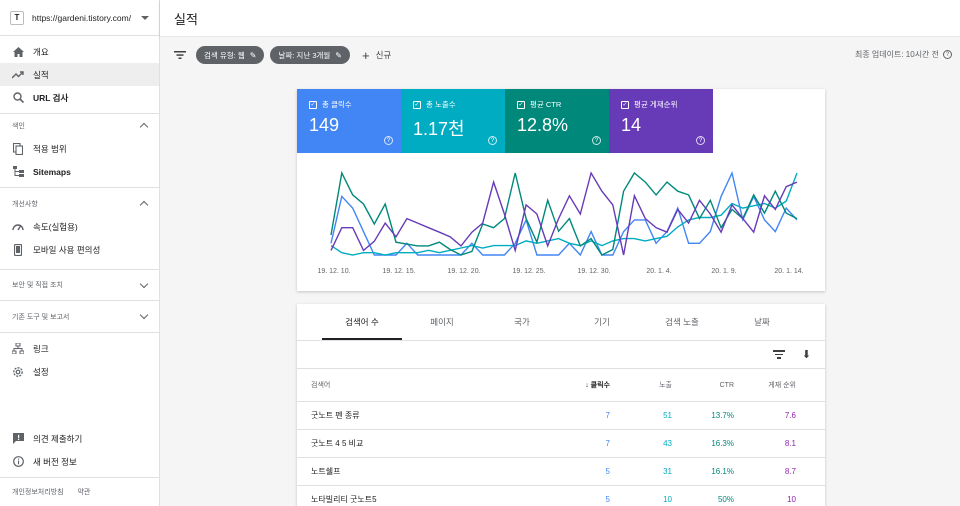  Describe the element at coordinates (398, 271) in the screenshot. I see `x-tick-label: 19. 12. 15.` at that location.